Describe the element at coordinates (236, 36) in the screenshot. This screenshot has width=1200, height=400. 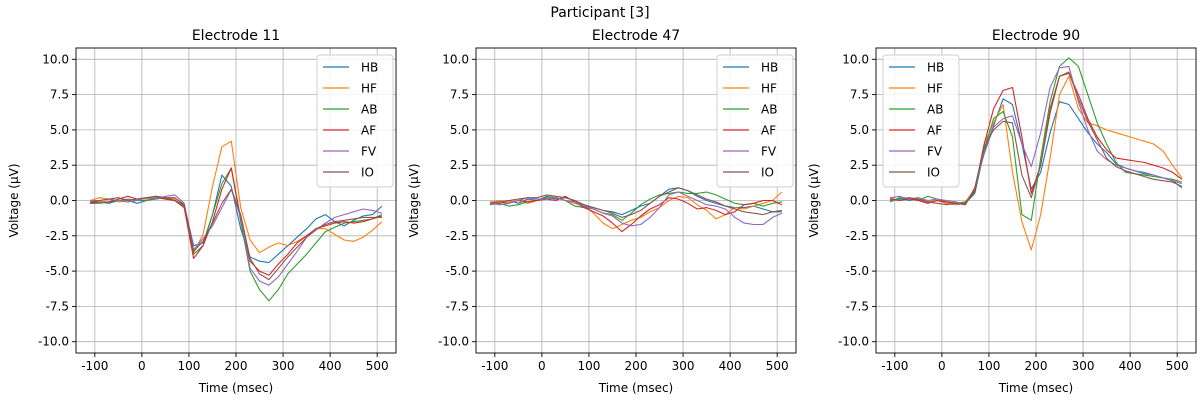
I see `subplot-title: Electrode 11` at that location.